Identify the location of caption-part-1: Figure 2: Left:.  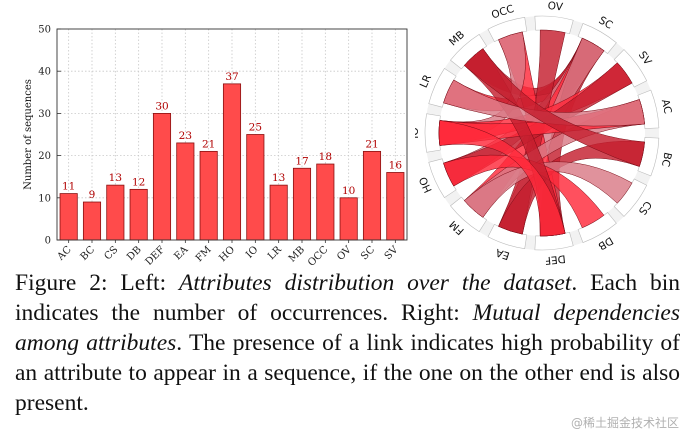
(97, 283).